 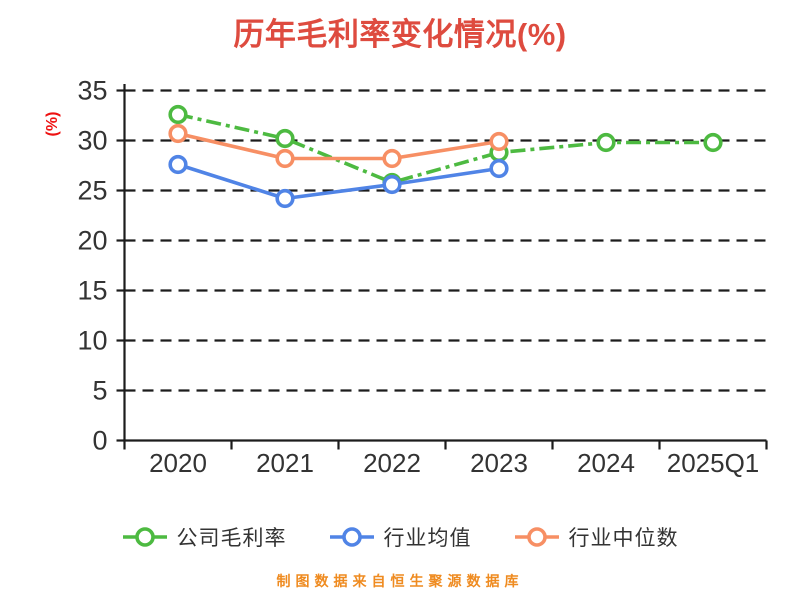 What do you see at coordinates (606, 463) in the screenshot?
I see `x-tick-label: 2024` at bounding box center [606, 463].